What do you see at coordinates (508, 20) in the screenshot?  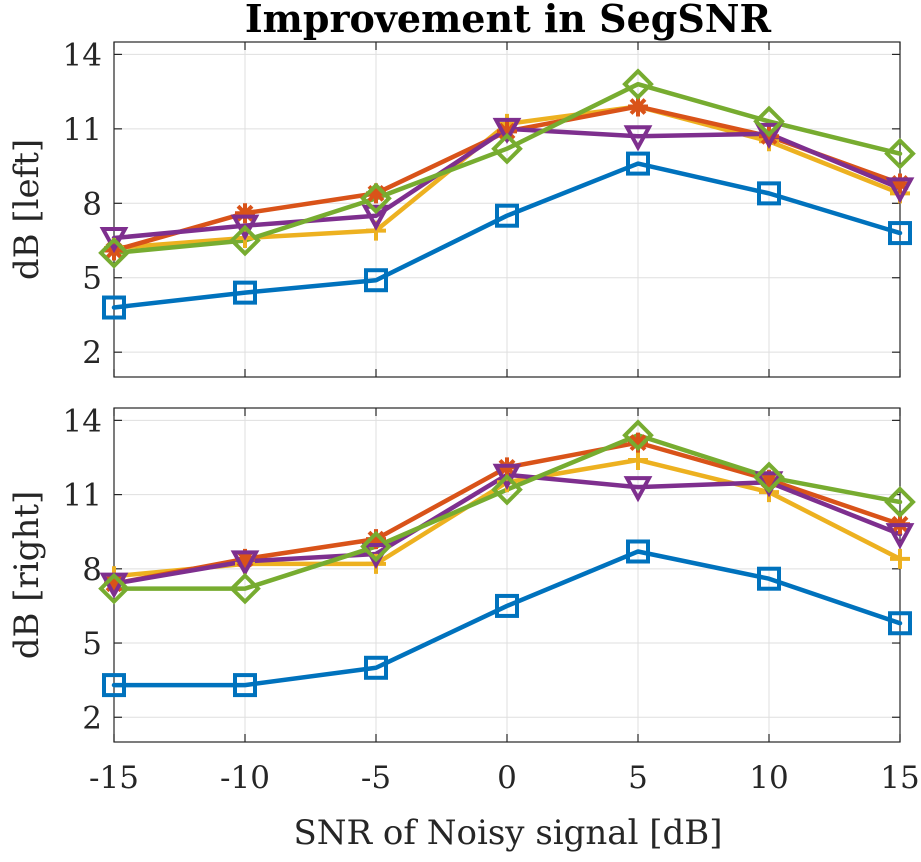 I see `chart-title: Improvement in SegSNR` at bounding box center [508, 20].